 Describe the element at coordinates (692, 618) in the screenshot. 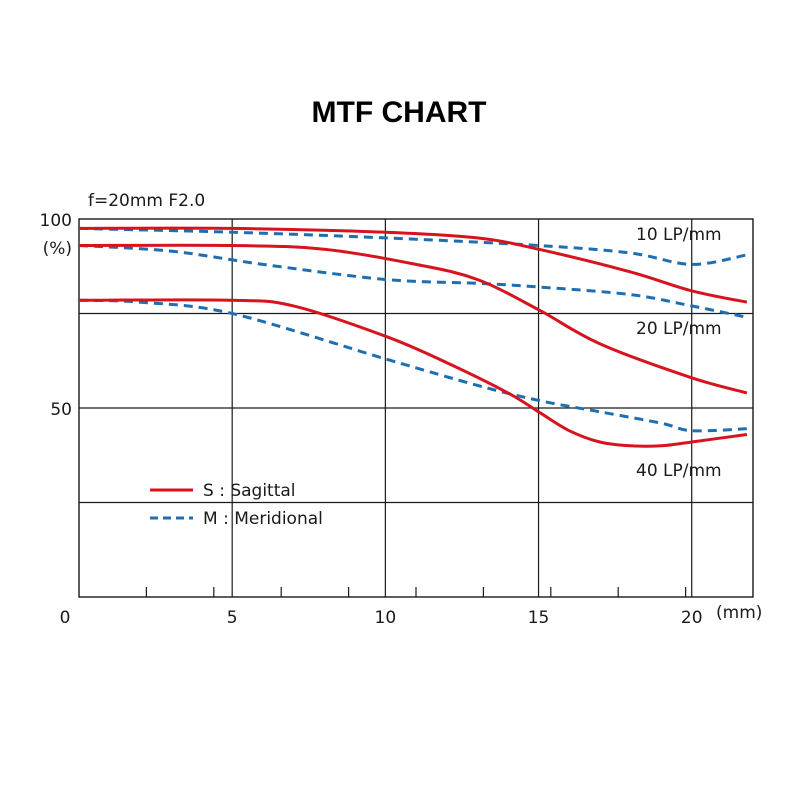

I see `x-tick-label: 20` at that location.